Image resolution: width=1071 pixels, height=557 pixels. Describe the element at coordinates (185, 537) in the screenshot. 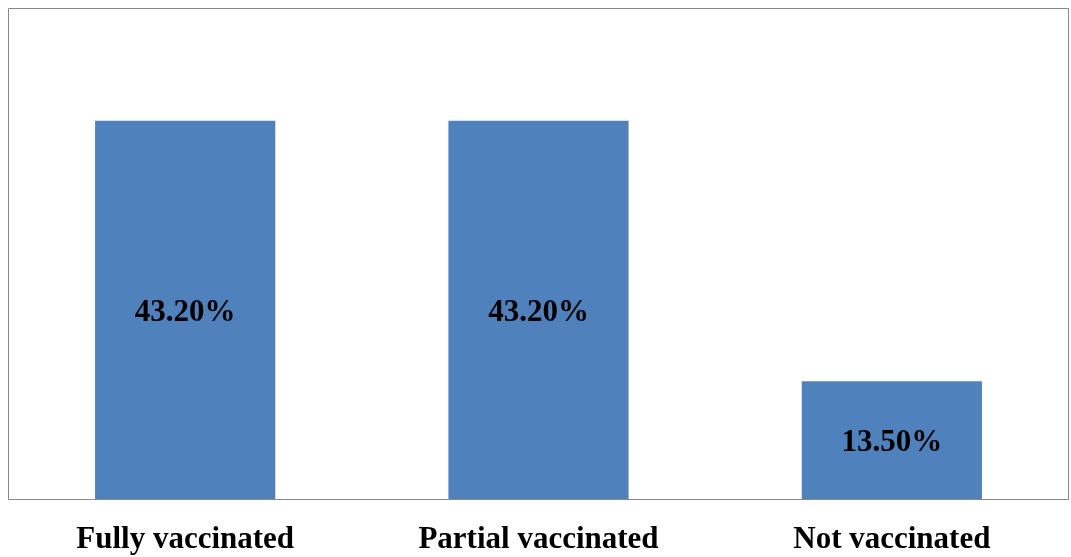

I see `x-tick-label: Fully vaccinated` at that location.